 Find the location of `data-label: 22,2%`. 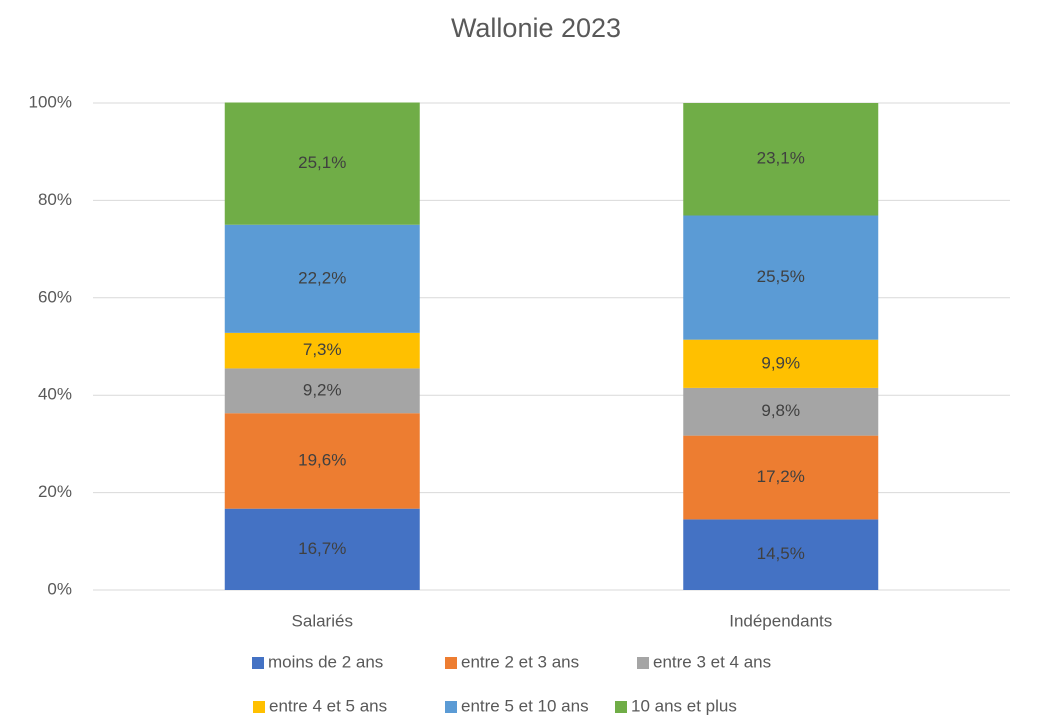

data-label: 22,2% is located at coordinates (322, 277).